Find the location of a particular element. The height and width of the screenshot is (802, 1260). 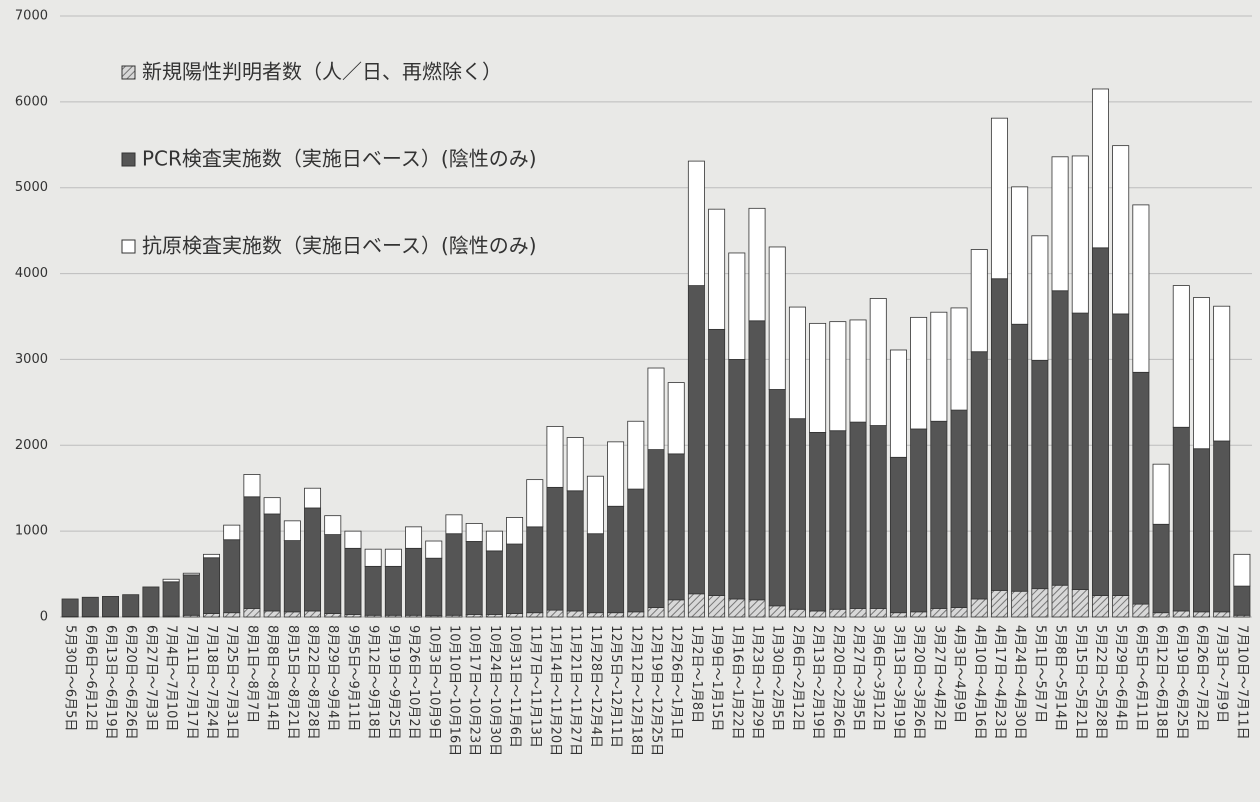

x-tick-label: 10月17日～10月23日 is located at coordinates (474, 690).